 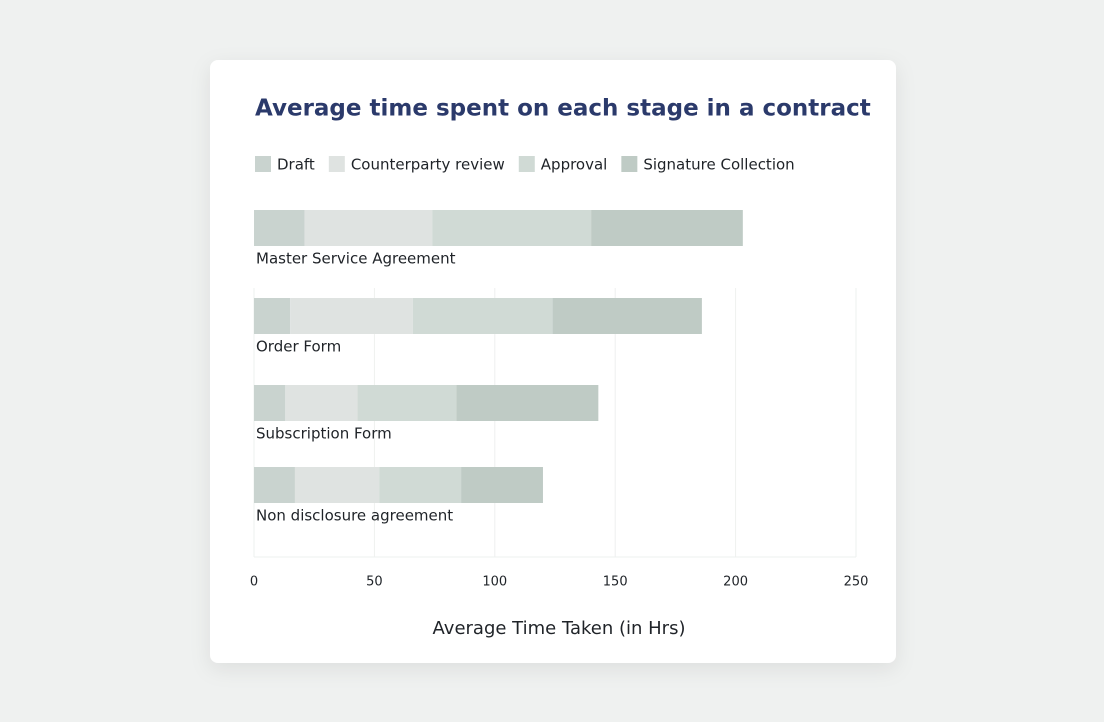 I want to click on legend-label: Signature Collection, so click(x=718, y=165).